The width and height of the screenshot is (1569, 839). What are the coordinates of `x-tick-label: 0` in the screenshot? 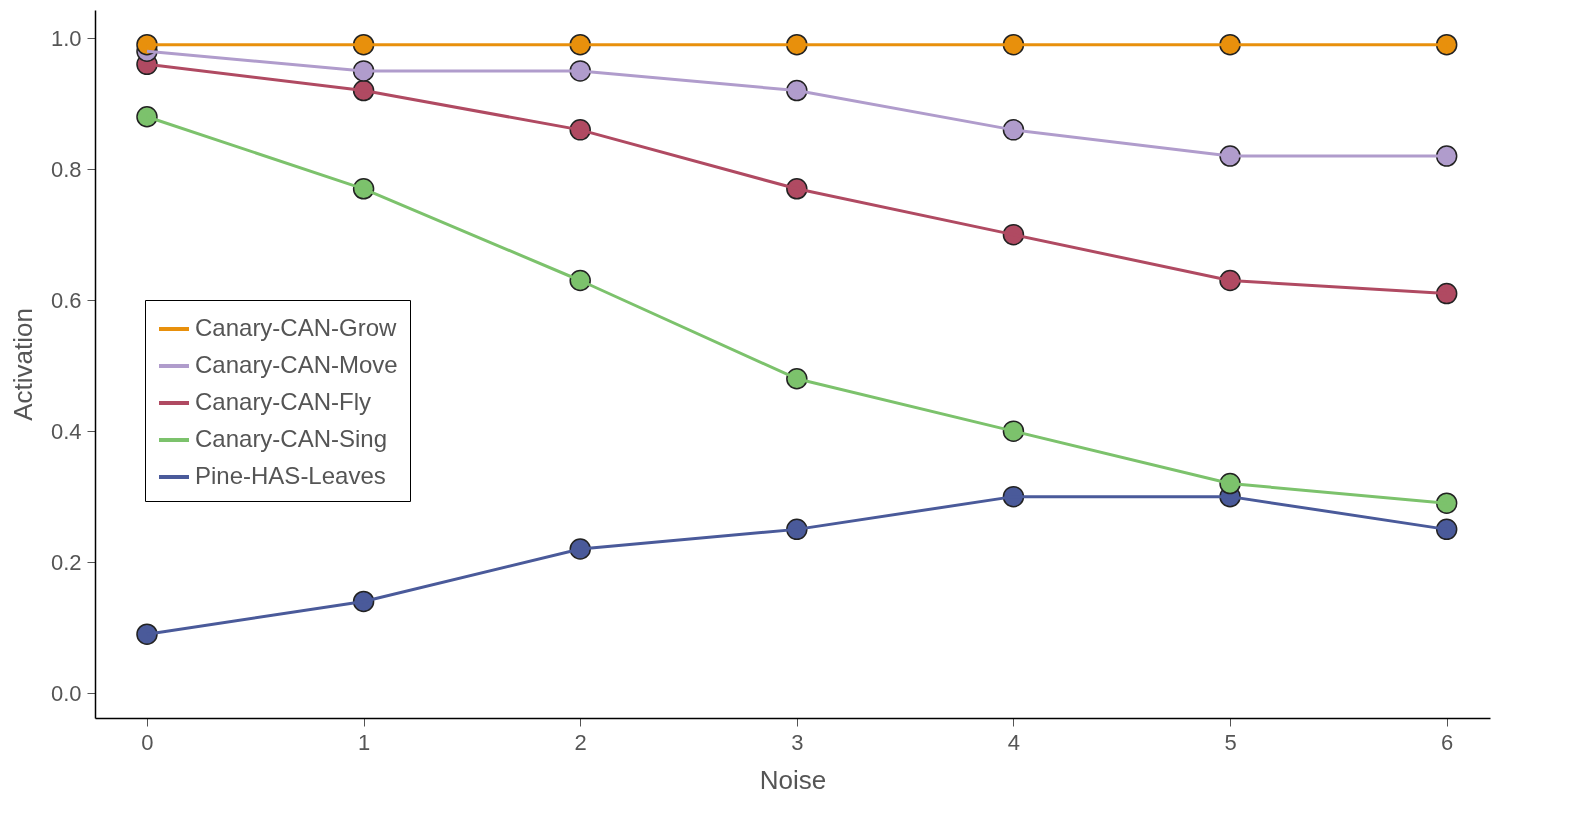 It's located at (147, 742).